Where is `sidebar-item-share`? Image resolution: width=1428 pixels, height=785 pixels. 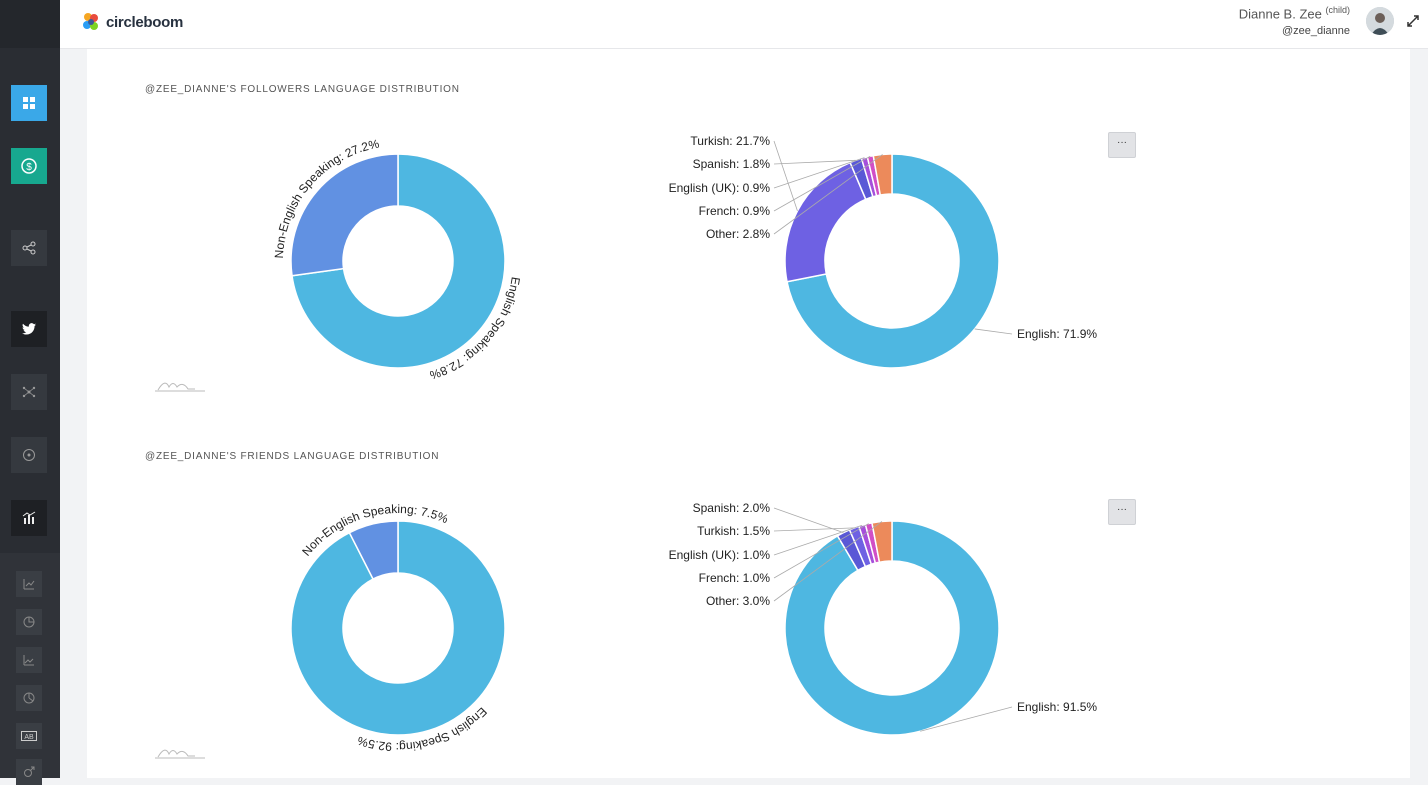
sidebar-item-share is located at coordinates (29, 248).